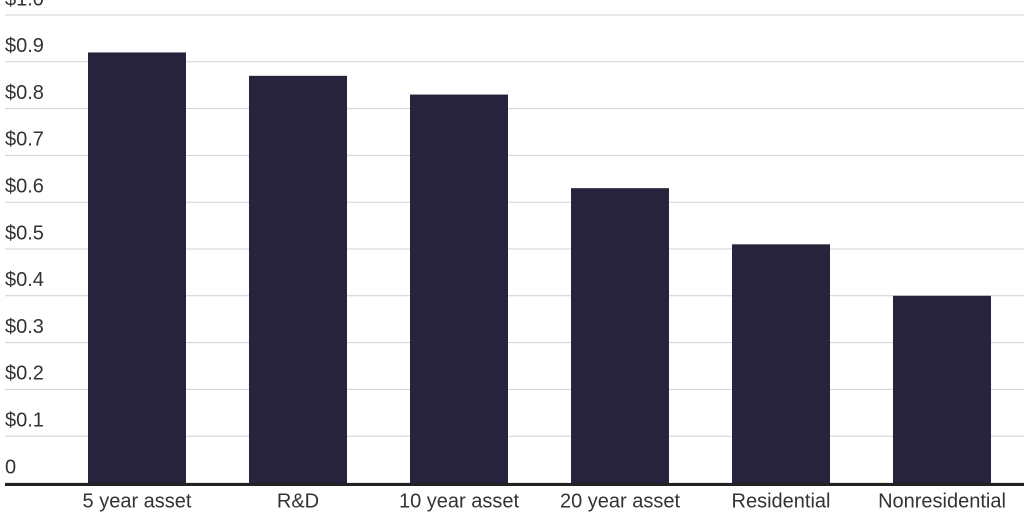 The width and height of the screenshot is (1024, 512). Describe the element at coordinates (781, 501) in the screenshot. I see `x-tick-label: Residential` at that location.